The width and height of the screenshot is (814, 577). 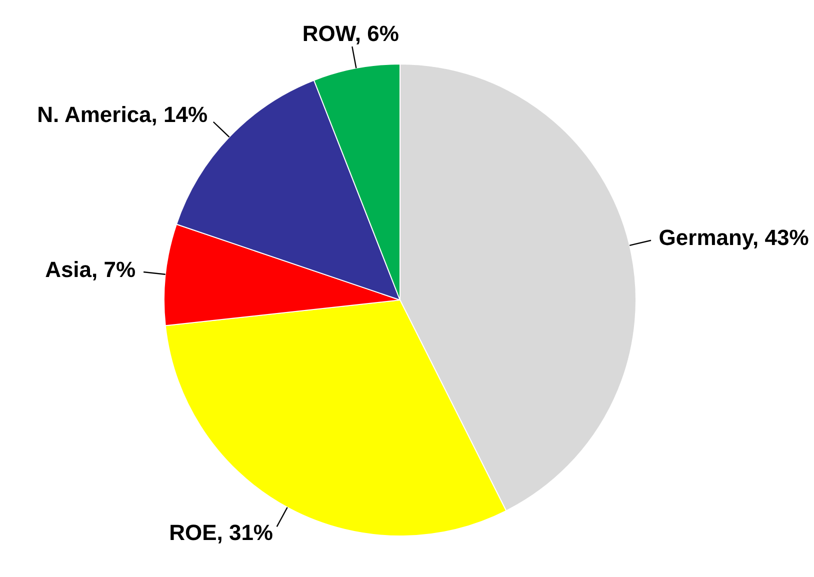 What do you see at coordinates (90, 270) in the screenshot?
I see `slice-label: Asia, 7%` at bounding box center [90, 270].